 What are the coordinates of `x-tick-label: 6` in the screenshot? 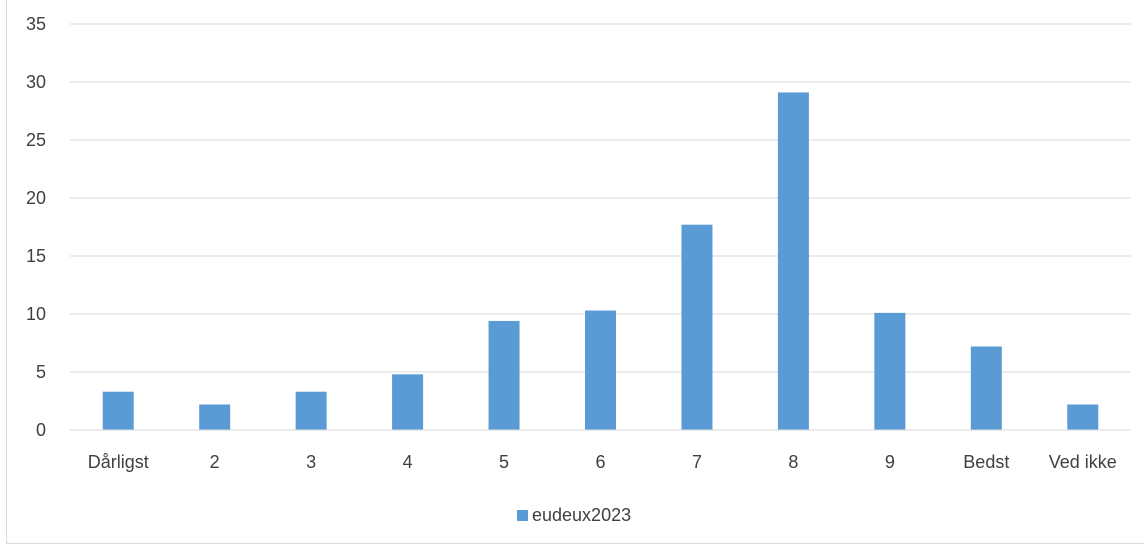 It's located at (600, 462).